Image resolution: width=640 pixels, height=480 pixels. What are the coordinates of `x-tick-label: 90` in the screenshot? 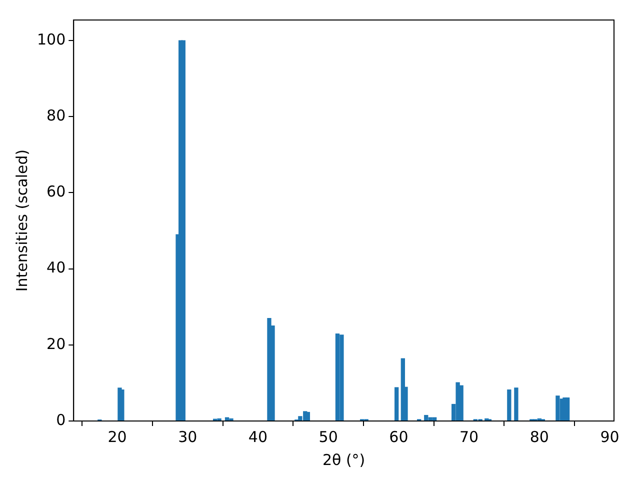 It's located at (610, 437).